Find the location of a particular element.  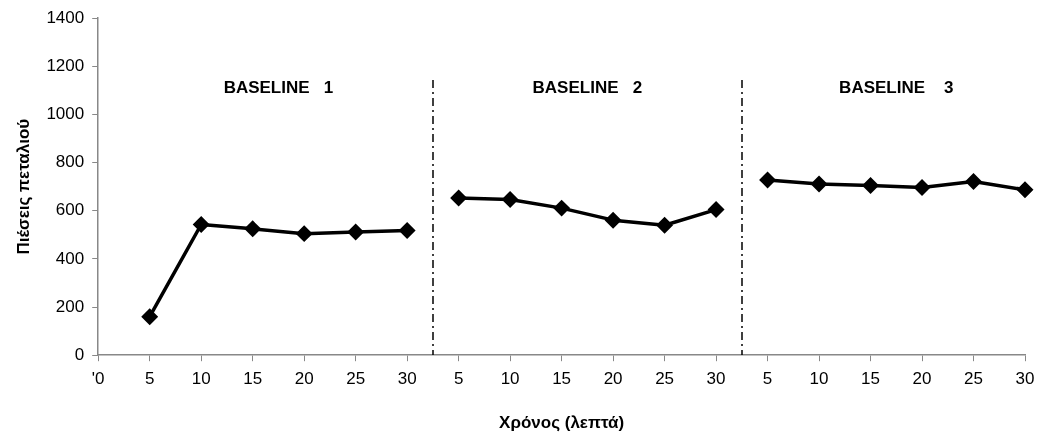

y-tick-label: 1400 is located at coordinates (65, 17).